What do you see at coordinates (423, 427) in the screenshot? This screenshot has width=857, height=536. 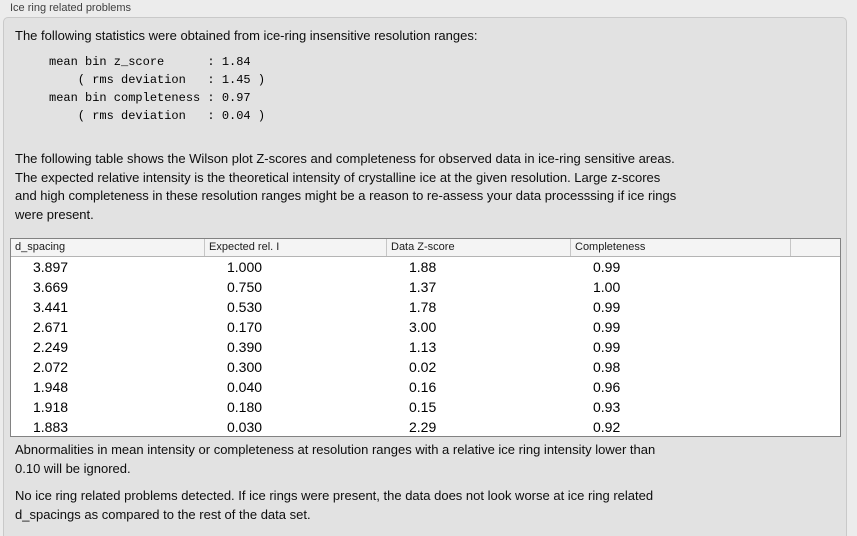 I see `cell-data-z-score: 2.29` at bounding box center [423, 427].